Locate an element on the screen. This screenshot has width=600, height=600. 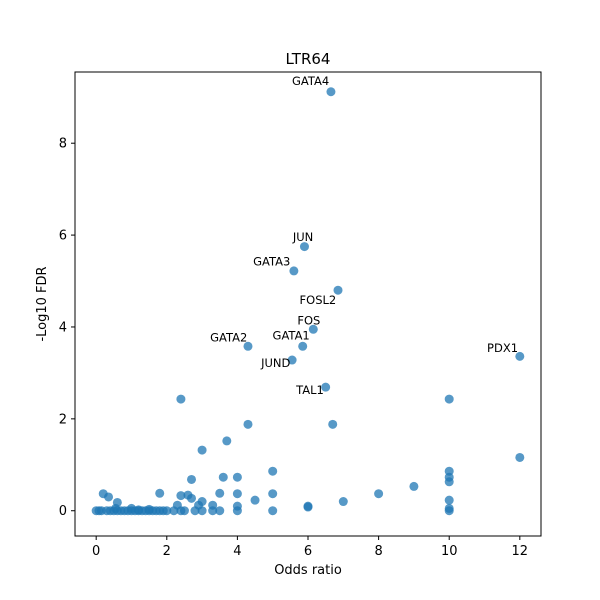
y-tick-label: 4 is located at coordinates (63, 327).